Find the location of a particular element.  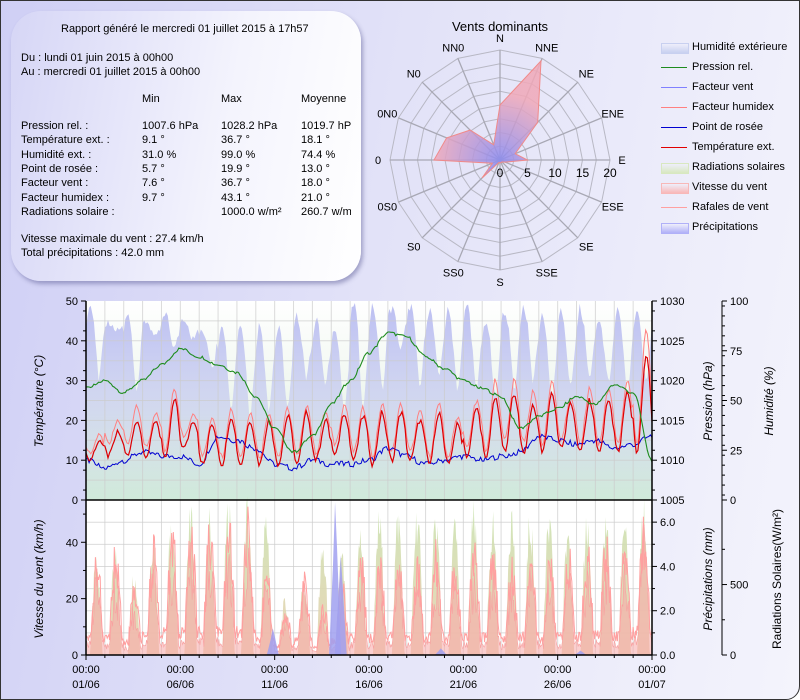

summary-row-label: Facteur vent : is located at coordinates (55, 183).